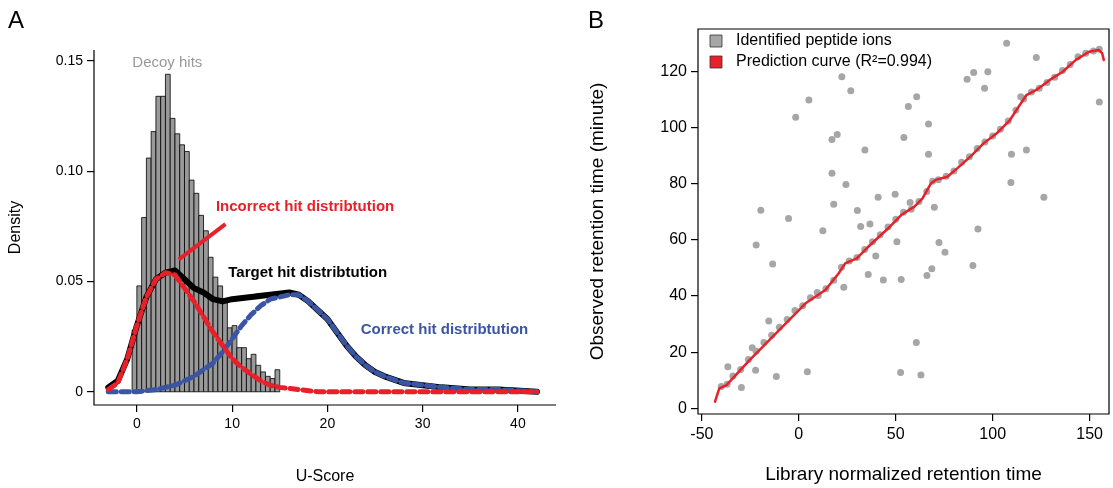 This screenshot has width=1113, height=488. Describe the element at coordinates (327, 423) in the screenshot. I see `x-tick-label: 20` at that location.